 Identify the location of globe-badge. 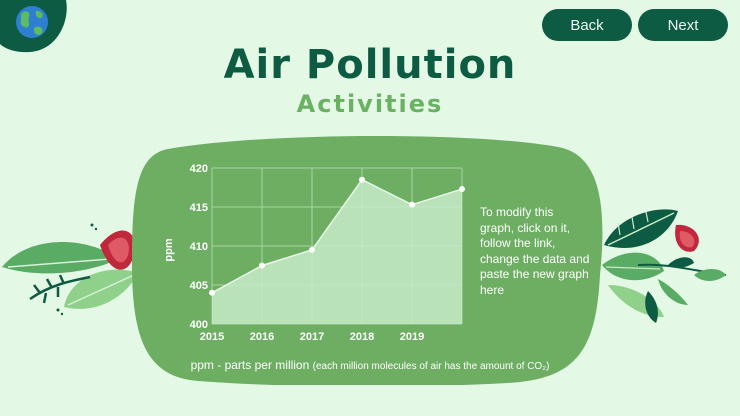
(33, 26).